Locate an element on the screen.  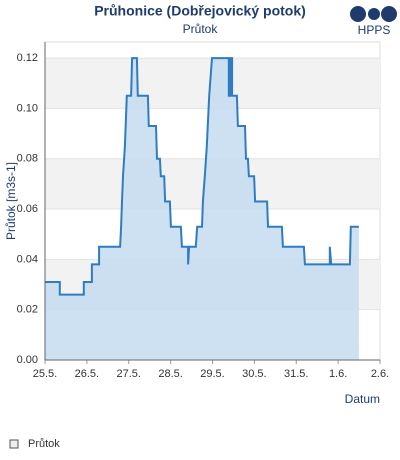
logo: HPPS is located at coordinates (373, 21).